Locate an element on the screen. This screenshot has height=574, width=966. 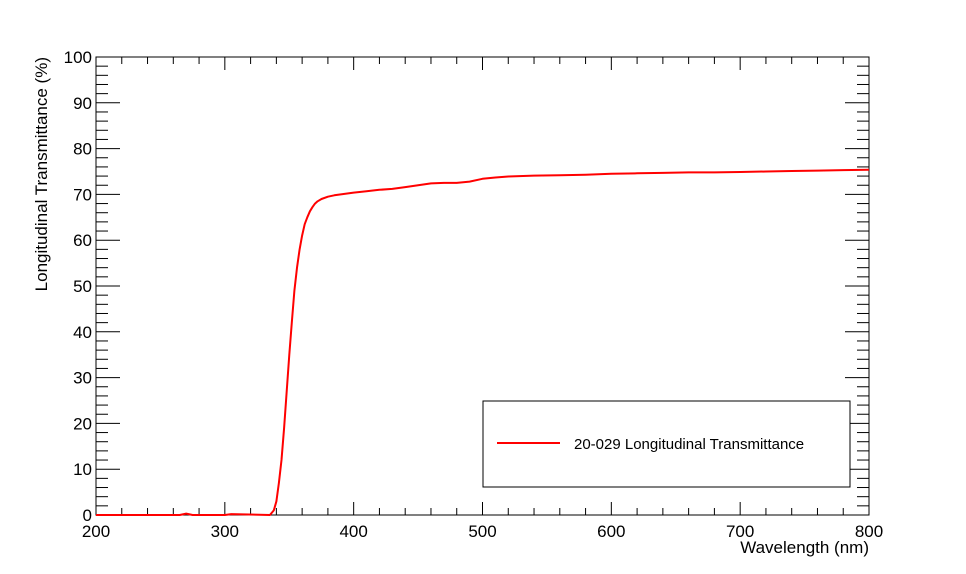
y-tick-label: 50 is located at coordinates (82, 286).